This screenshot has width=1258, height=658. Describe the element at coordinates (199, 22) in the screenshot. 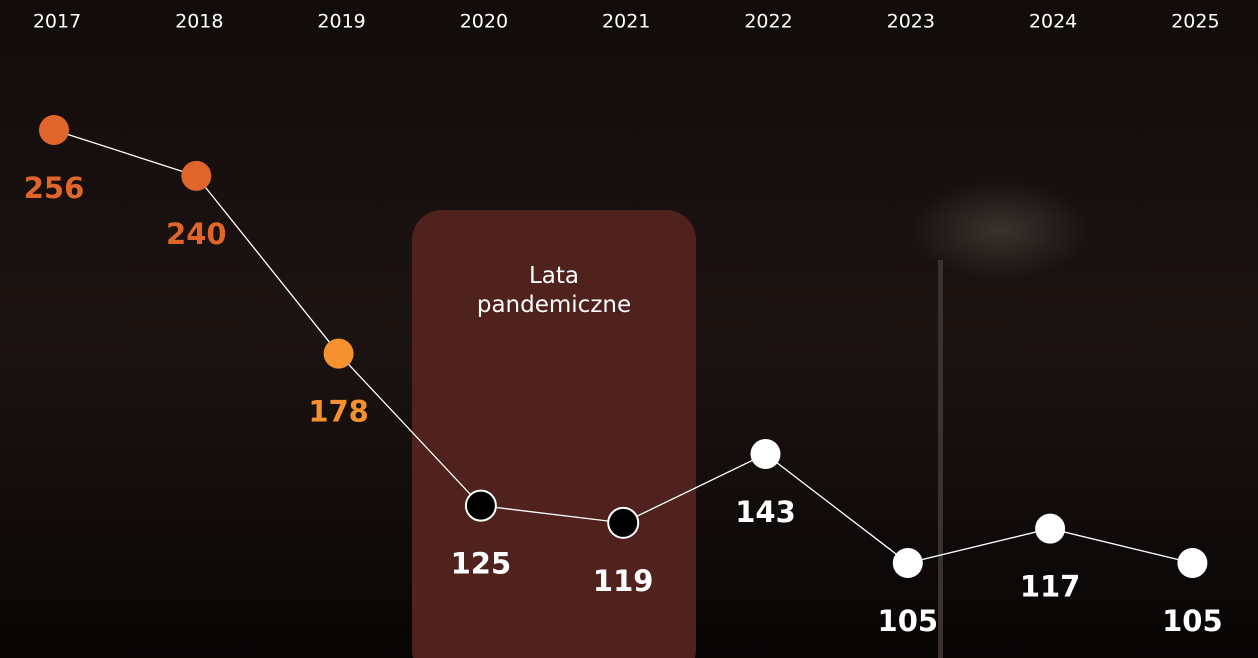

I see `x-tick-label: 2018` at that location.